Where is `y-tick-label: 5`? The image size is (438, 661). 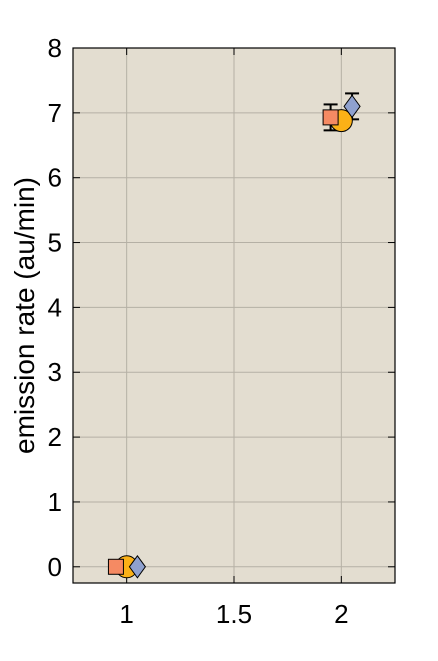 y-tick-label: 5 is located at coordinates (55, 243).